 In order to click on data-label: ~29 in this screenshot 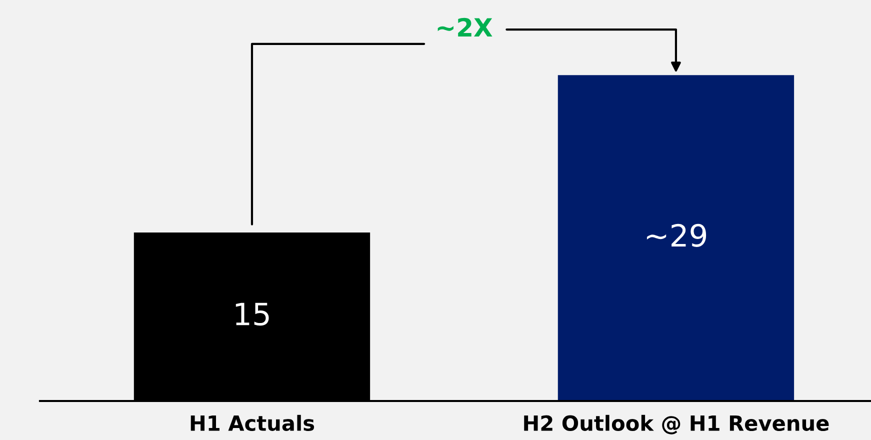, I will do `click(676, 235)`.